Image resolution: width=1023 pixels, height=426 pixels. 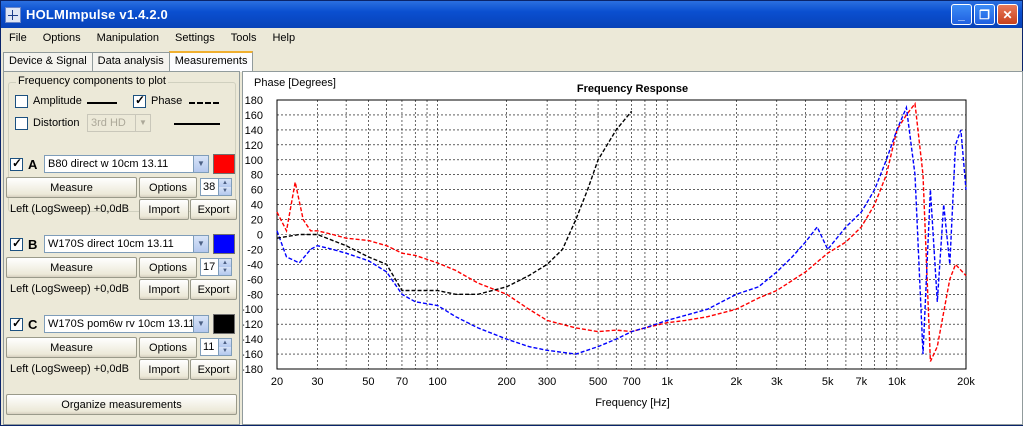 I want to click on measurement-a-import-button: Import, so click(x=164, y=209).